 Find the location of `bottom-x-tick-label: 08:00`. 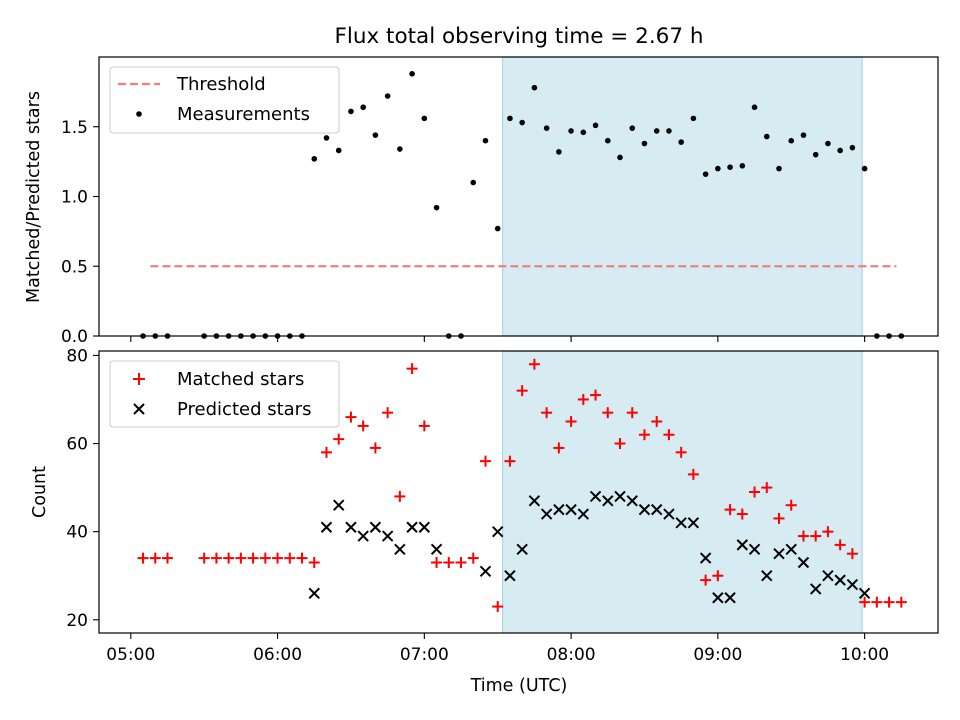

bottom-x-tick-label: 08:00 is located at coordinates (571, 655).